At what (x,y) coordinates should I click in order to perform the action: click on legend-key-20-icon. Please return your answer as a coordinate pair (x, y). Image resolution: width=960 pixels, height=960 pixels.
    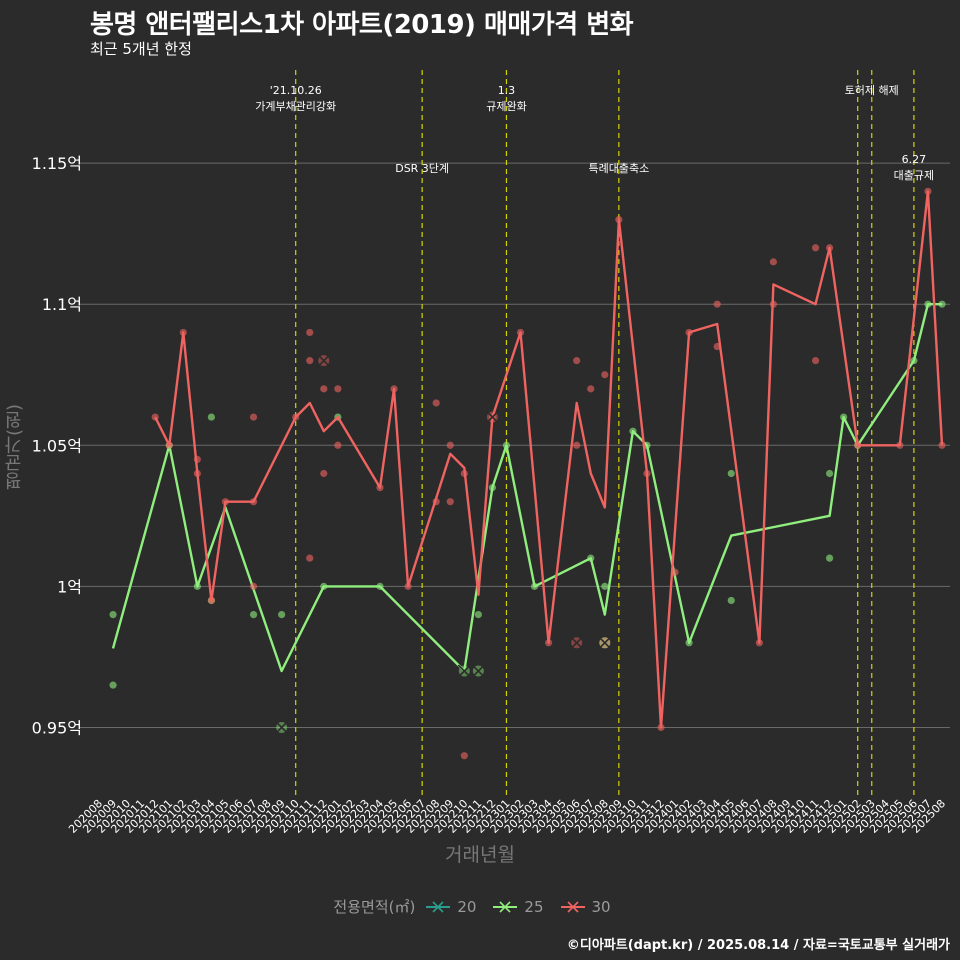
    Looking at the image, I should click on (438, 906).